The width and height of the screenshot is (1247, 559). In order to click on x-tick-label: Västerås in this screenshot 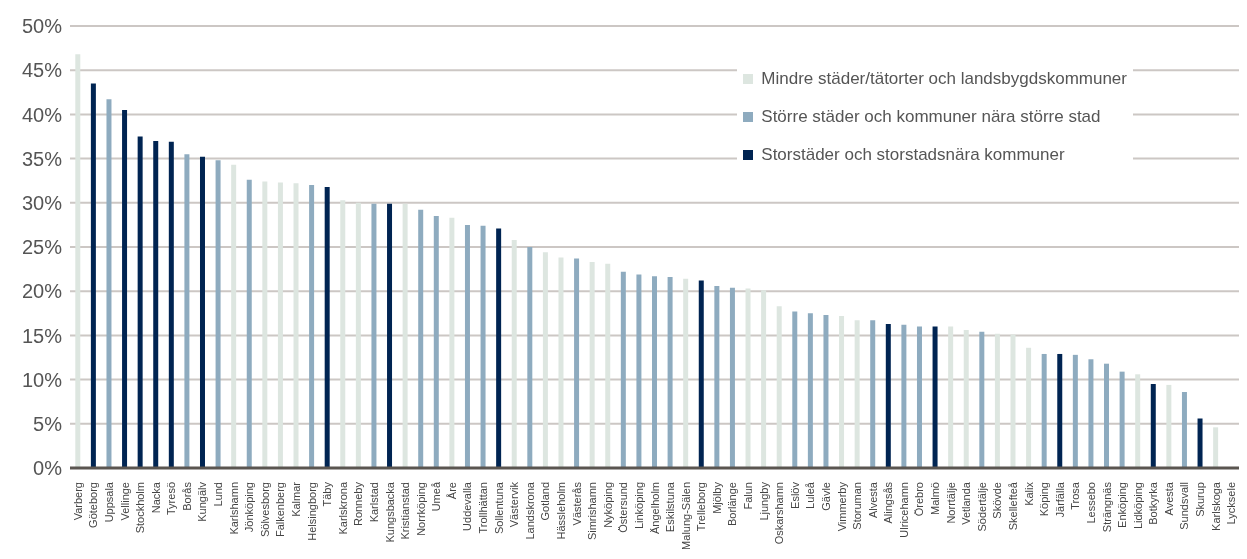, I will do `click(576, 503)`.